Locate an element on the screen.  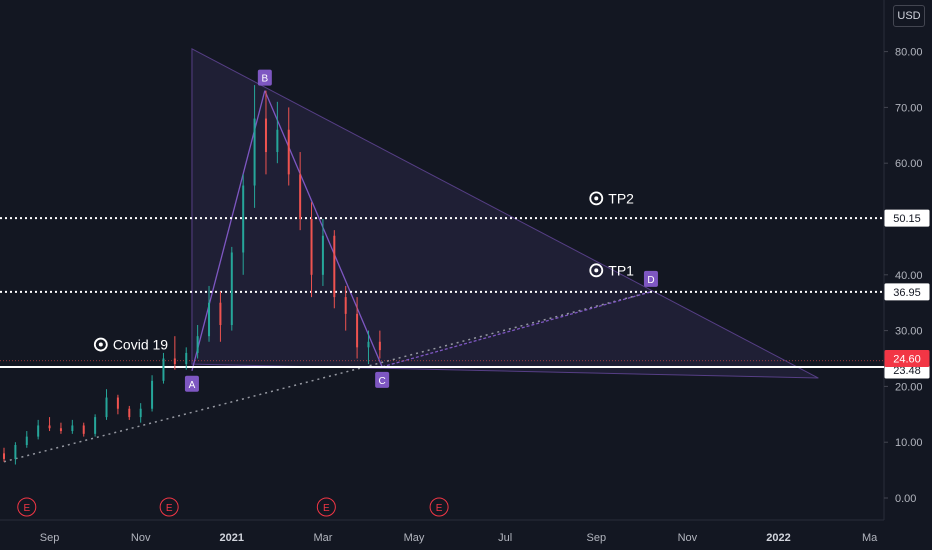
x-tick-label: Mar is located at coordinates (322, 538).